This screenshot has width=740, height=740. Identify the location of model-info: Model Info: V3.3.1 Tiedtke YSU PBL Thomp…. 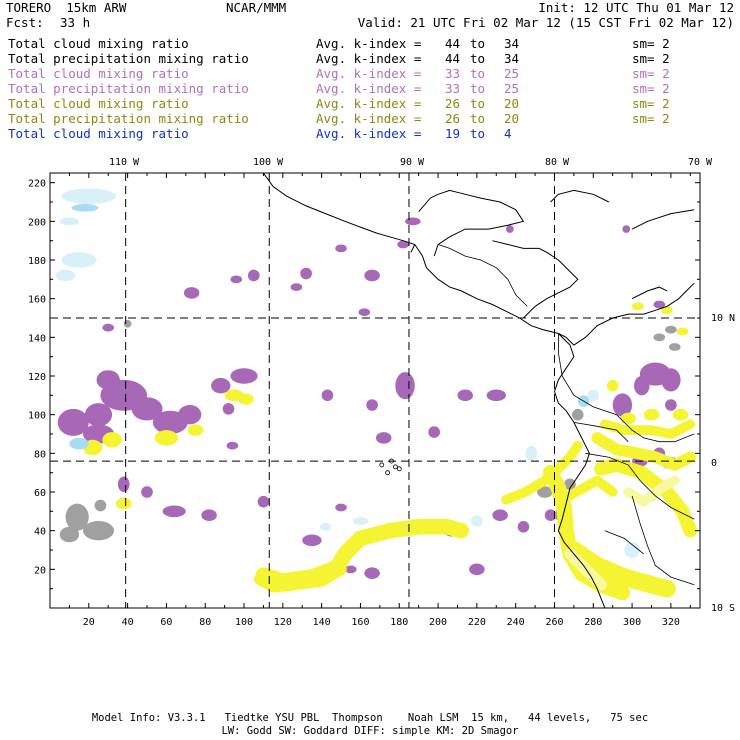
(370, 718).